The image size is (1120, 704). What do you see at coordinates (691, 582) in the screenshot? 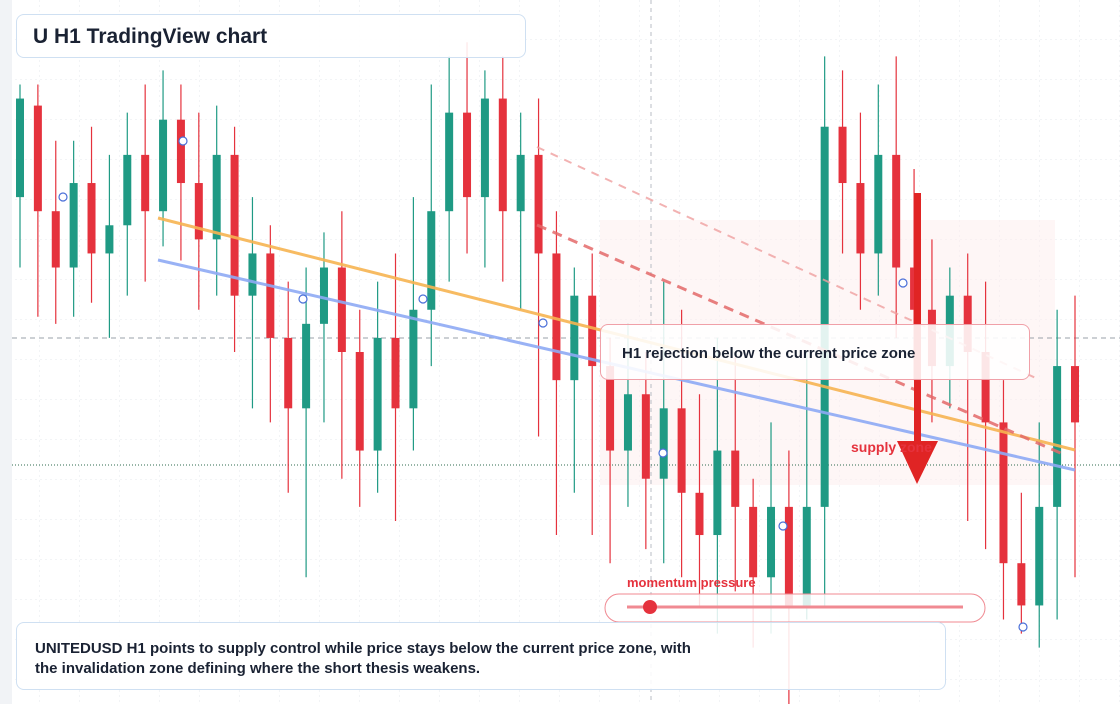
I see `indicator-label: momentum pressure` at bounding box center [691, 582].